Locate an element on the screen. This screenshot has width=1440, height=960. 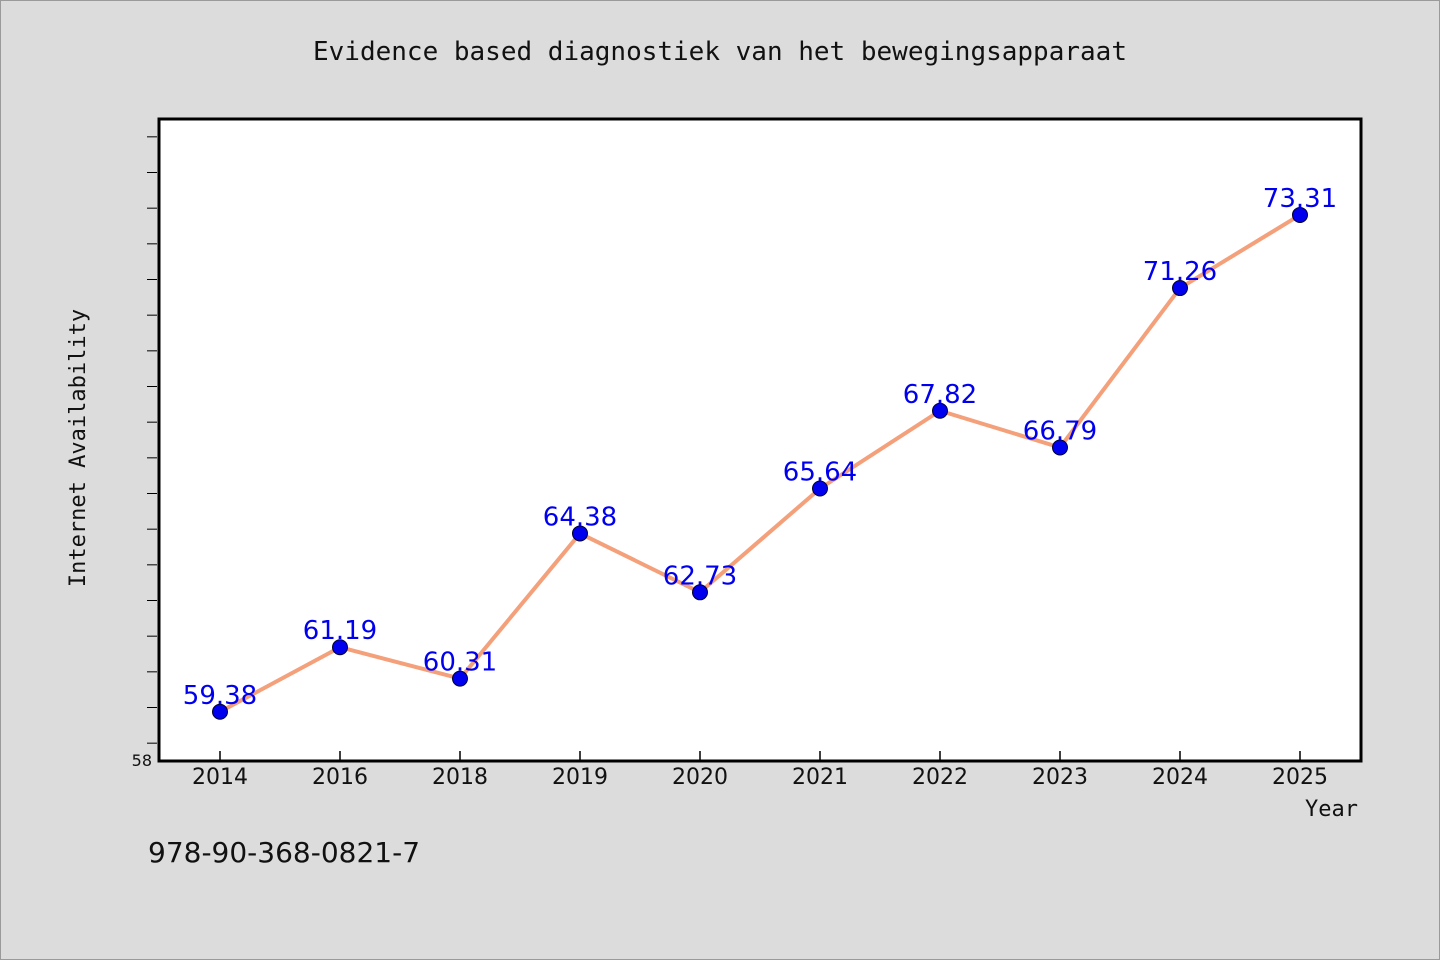
data-label: 66.79 is located at coordinates (1060, 431).